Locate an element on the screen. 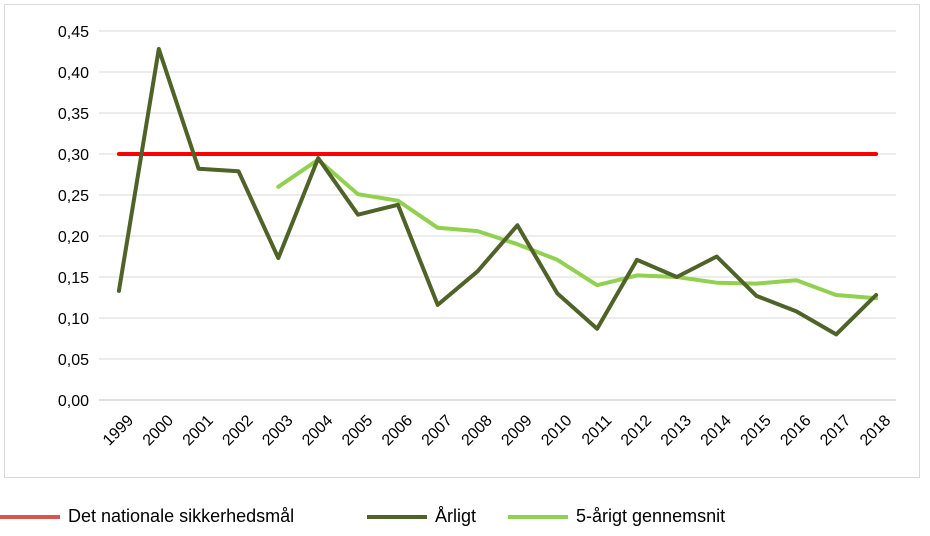 The image size is (930, 536). legend-swatch-5yr-avg is located at coordinates (538, 516).